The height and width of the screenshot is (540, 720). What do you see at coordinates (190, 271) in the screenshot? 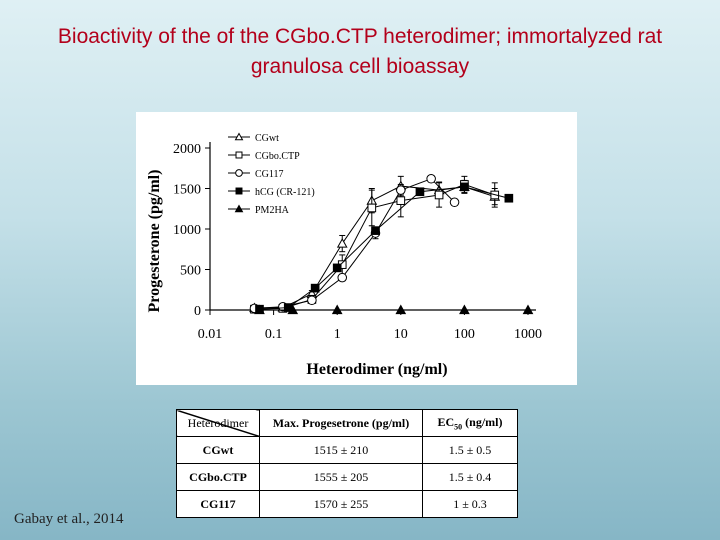
I see `y-tick-label: 500` at bounding box center [190, 271].